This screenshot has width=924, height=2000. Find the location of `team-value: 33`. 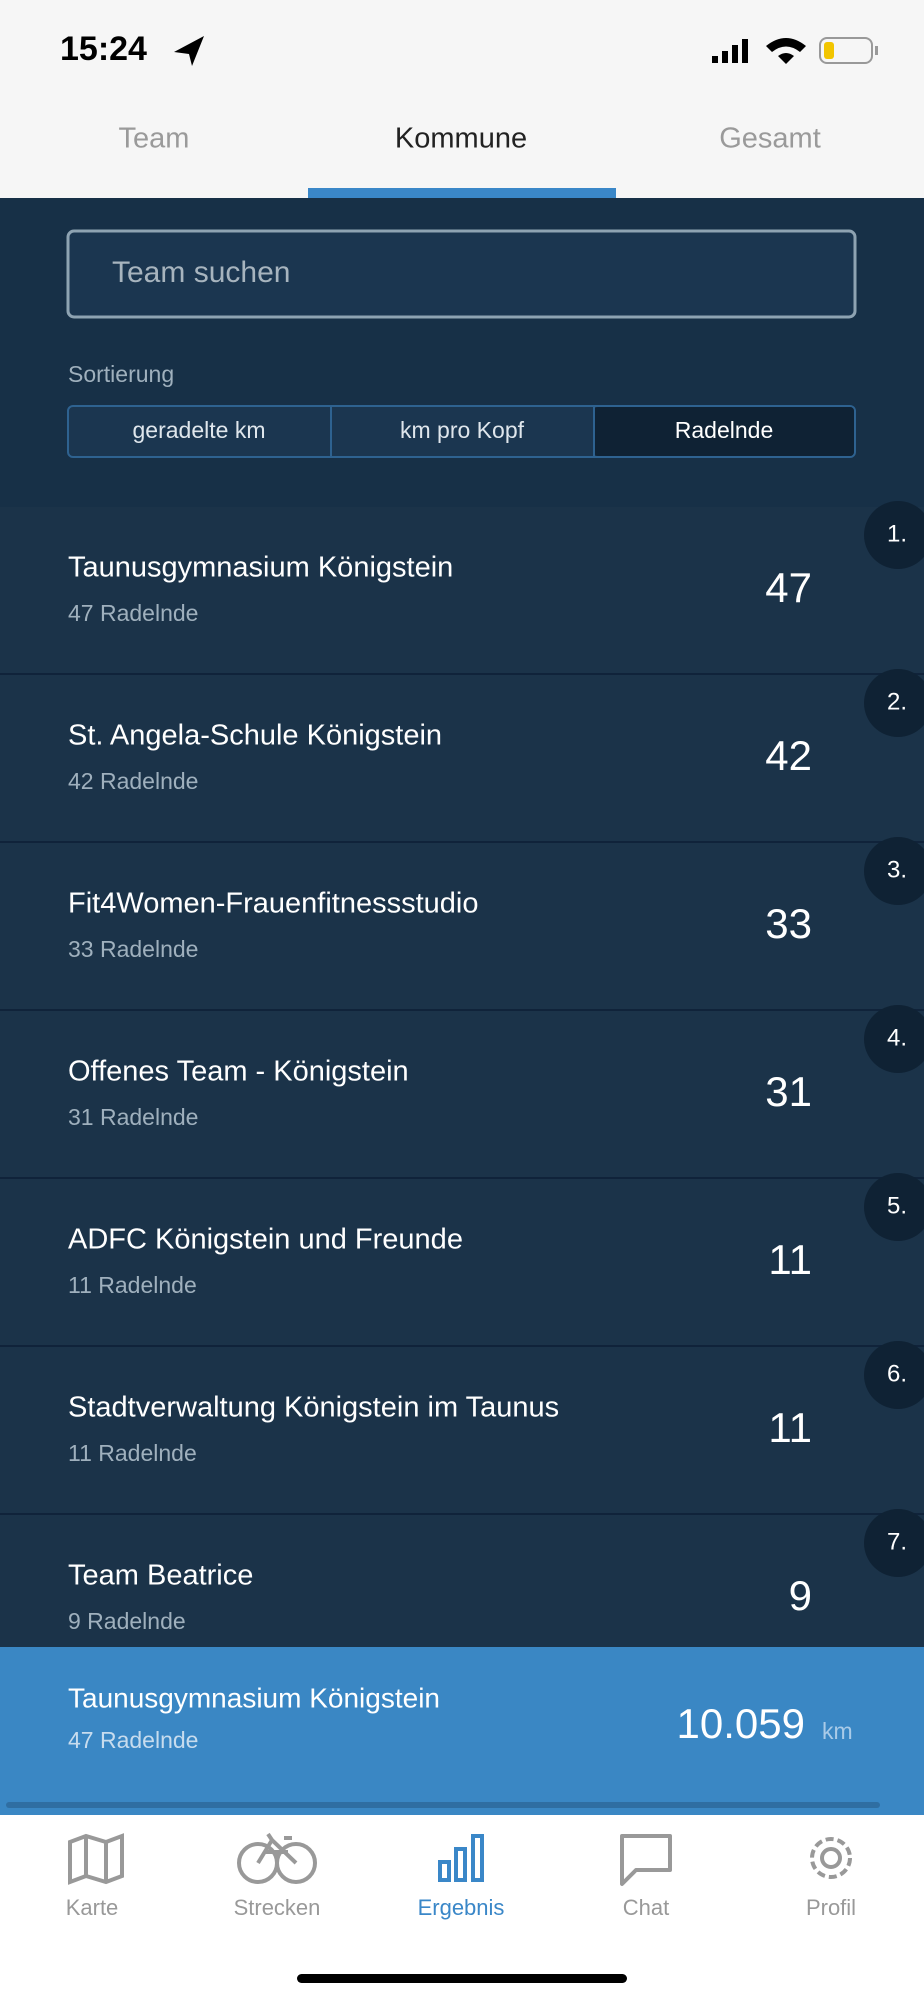

team-value: 33 is located at coordinates (788, 923).